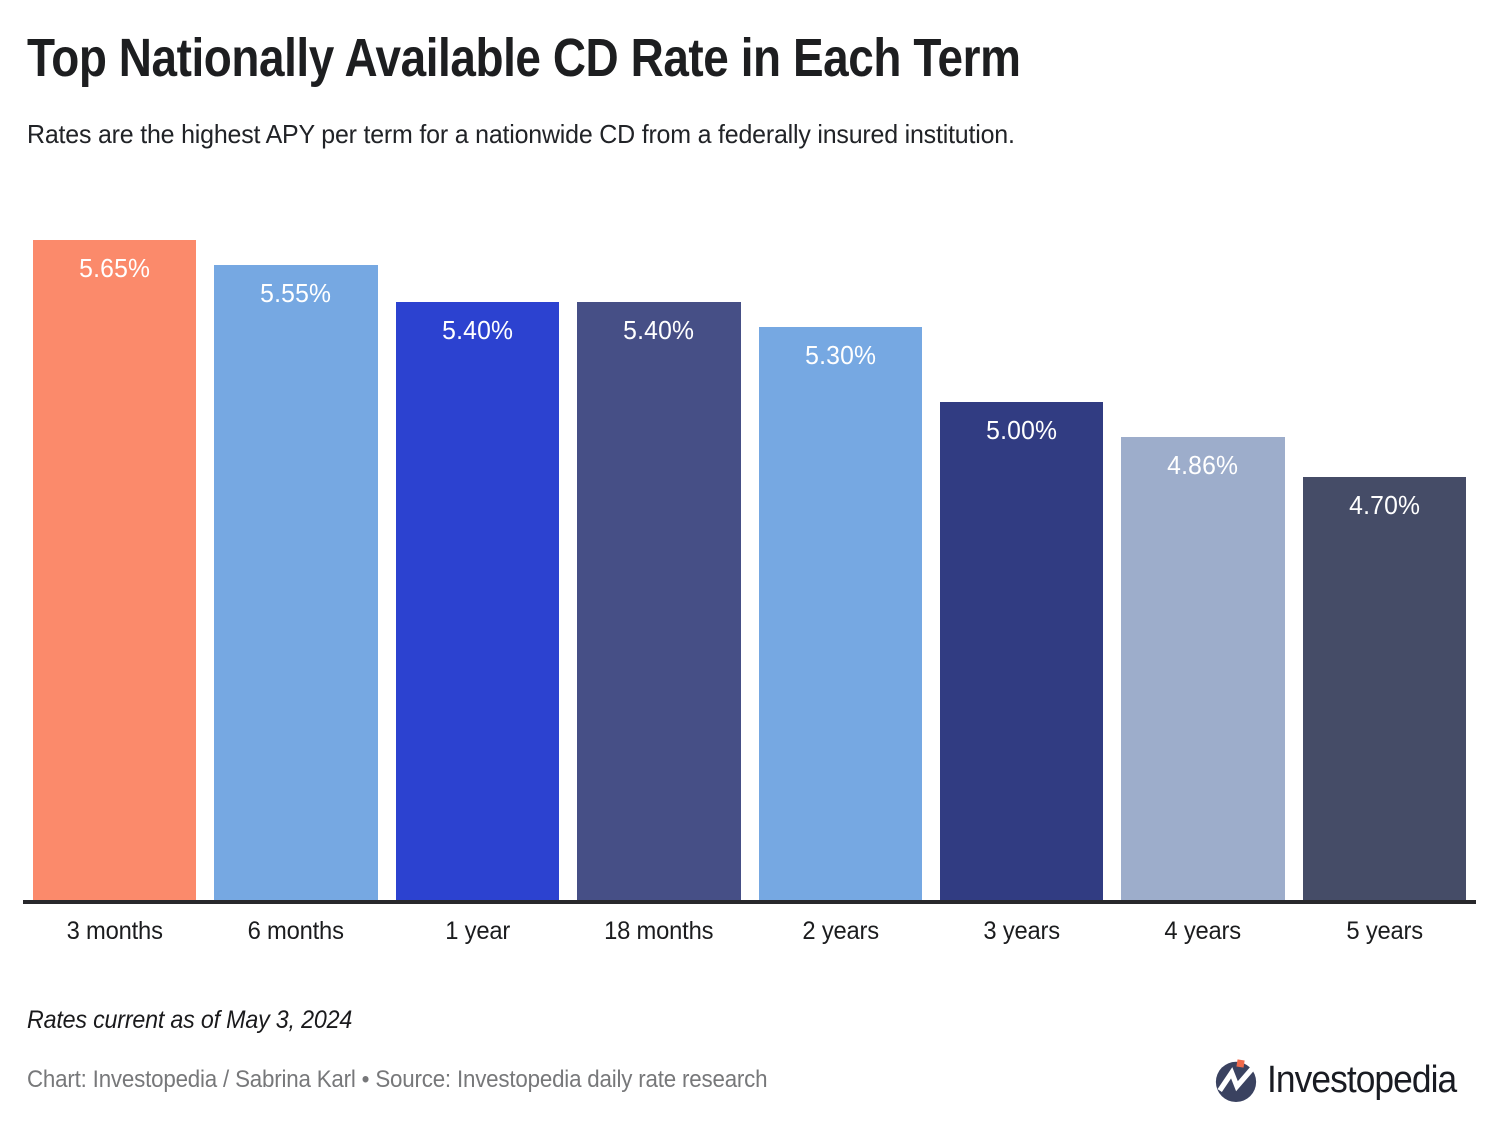 Image resolution: width=1500 pixels, height=1127 pixels. Describe the element at coordinates (114, 931) in the screenshot. I see `x-axis-label: 3 months` at that location.